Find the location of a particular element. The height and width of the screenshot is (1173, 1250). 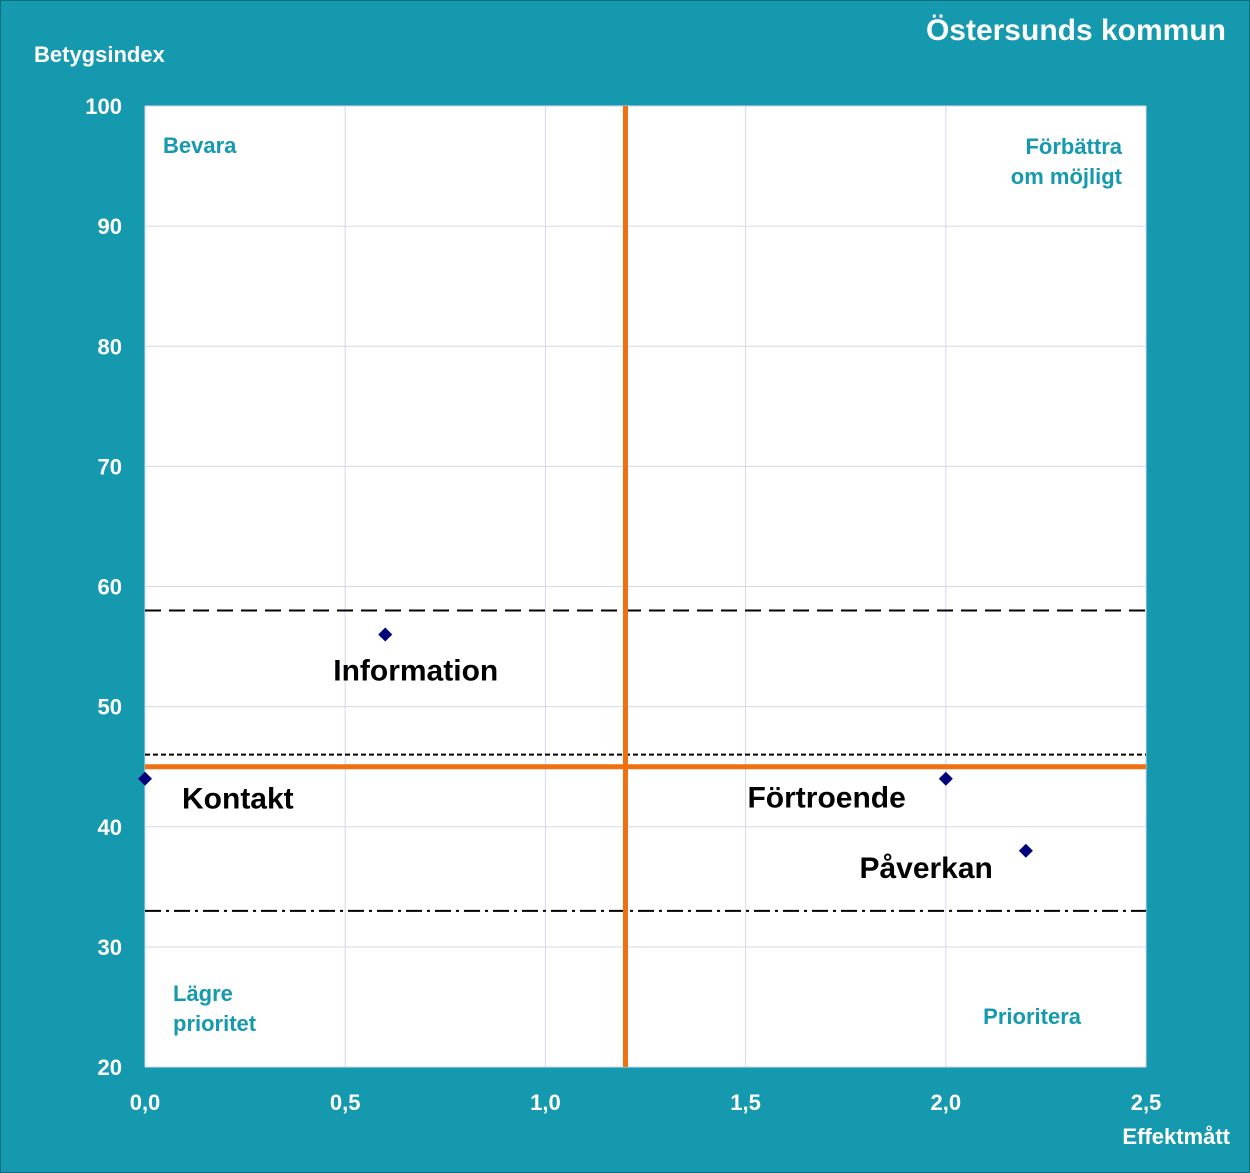

data-label-kontakt: Kontakt is located at coordinates (238, 799).